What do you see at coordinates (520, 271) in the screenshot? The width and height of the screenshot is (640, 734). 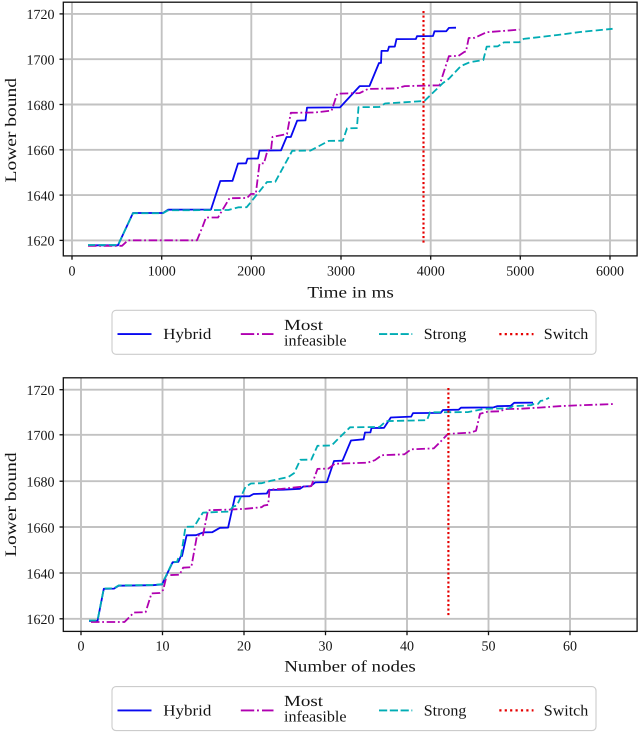 I see `svg-text: 5000` at bounding box center [520, 271].